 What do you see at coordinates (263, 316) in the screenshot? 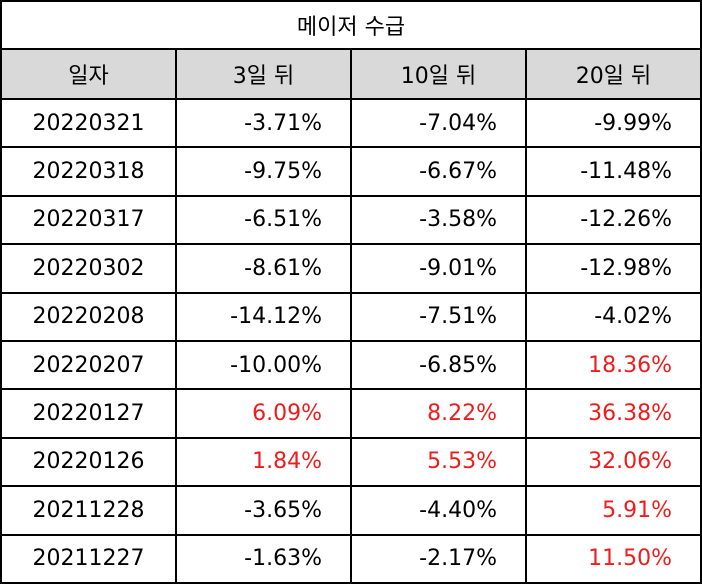
I see `return-3day-cell: -14.12%` at bounding box center [263, 316].